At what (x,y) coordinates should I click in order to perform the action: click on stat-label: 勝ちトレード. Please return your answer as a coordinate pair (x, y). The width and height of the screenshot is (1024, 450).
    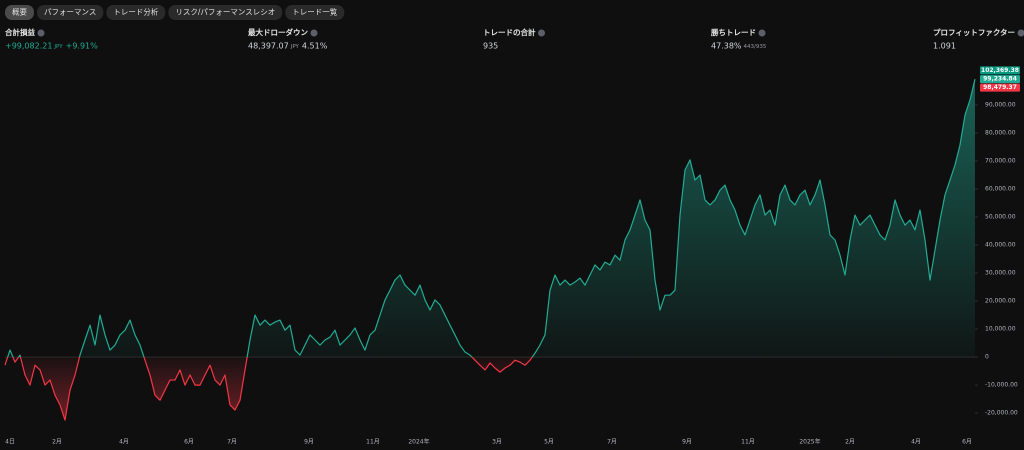
    Looking at the image, I should click on (733, 32).